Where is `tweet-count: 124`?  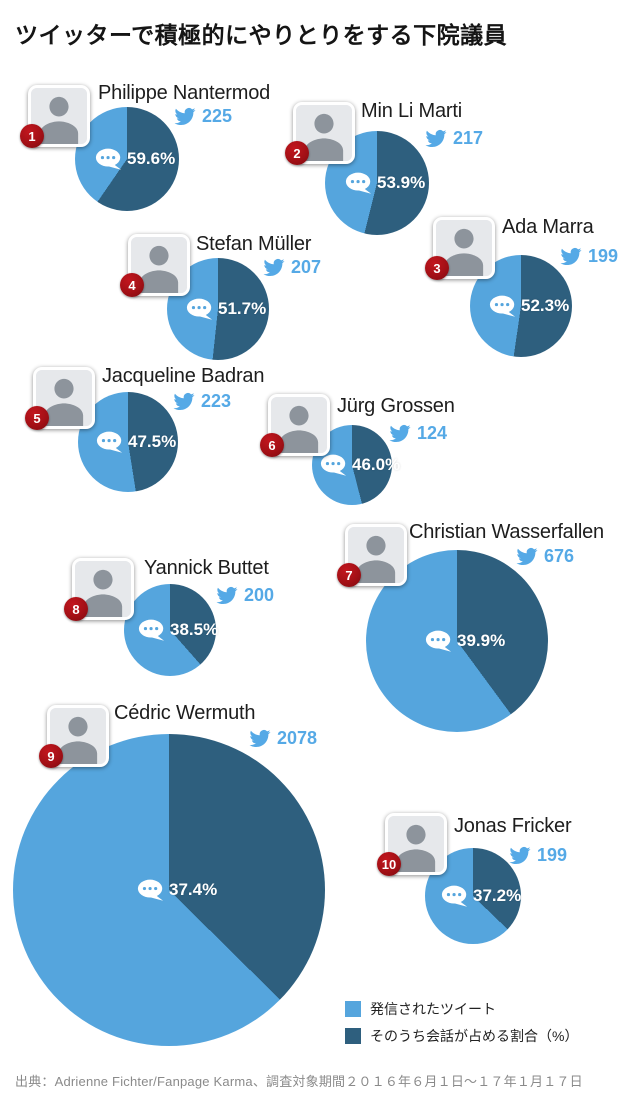
tweet-count: 124 is located at coordinates (432, 433).